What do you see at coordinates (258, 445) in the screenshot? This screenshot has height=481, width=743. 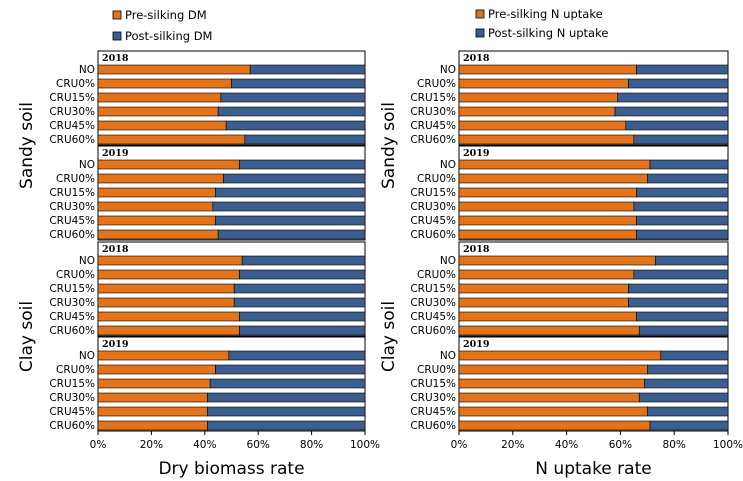 I see `x-tick-label: 60%` at bounding box center [258, 445].